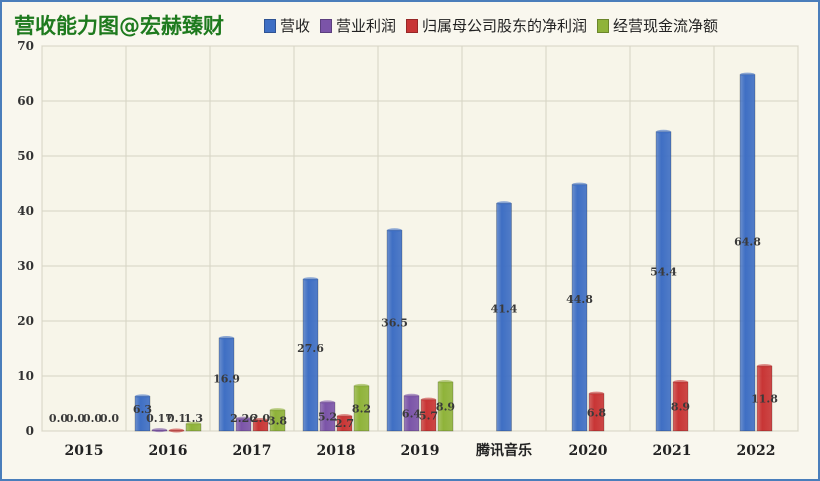  I want to click on data-label-2-6: 6.8, so click(596, 412).